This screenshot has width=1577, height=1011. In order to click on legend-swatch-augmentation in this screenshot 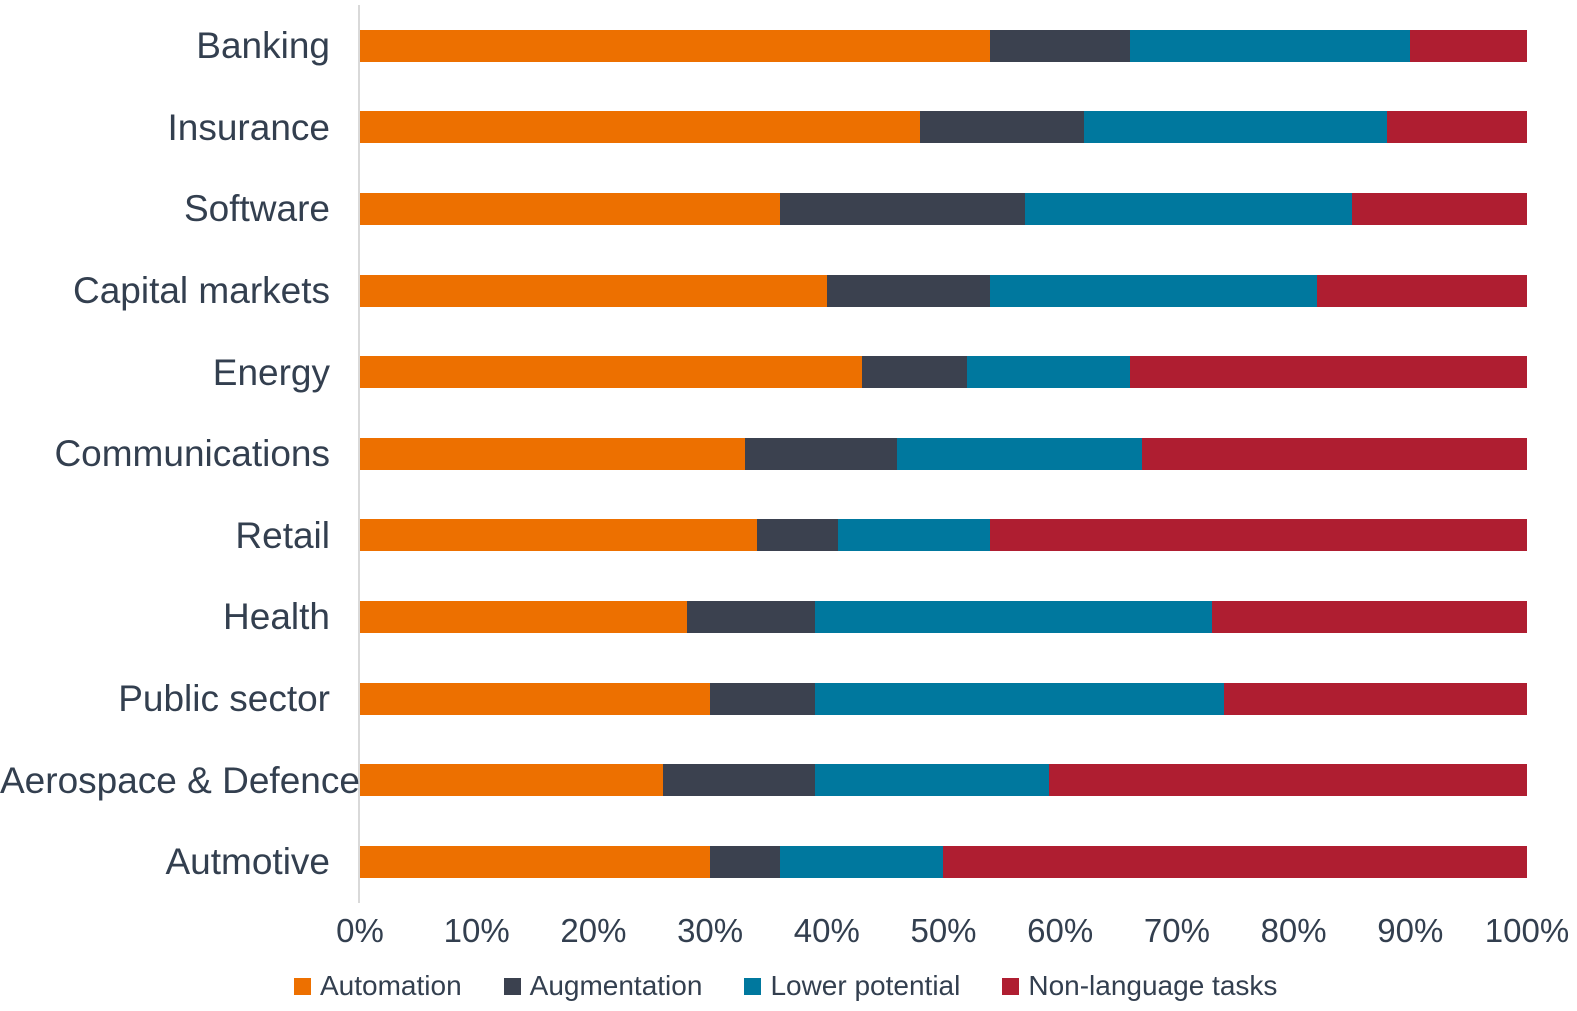, I will do `click(512, 986)`.